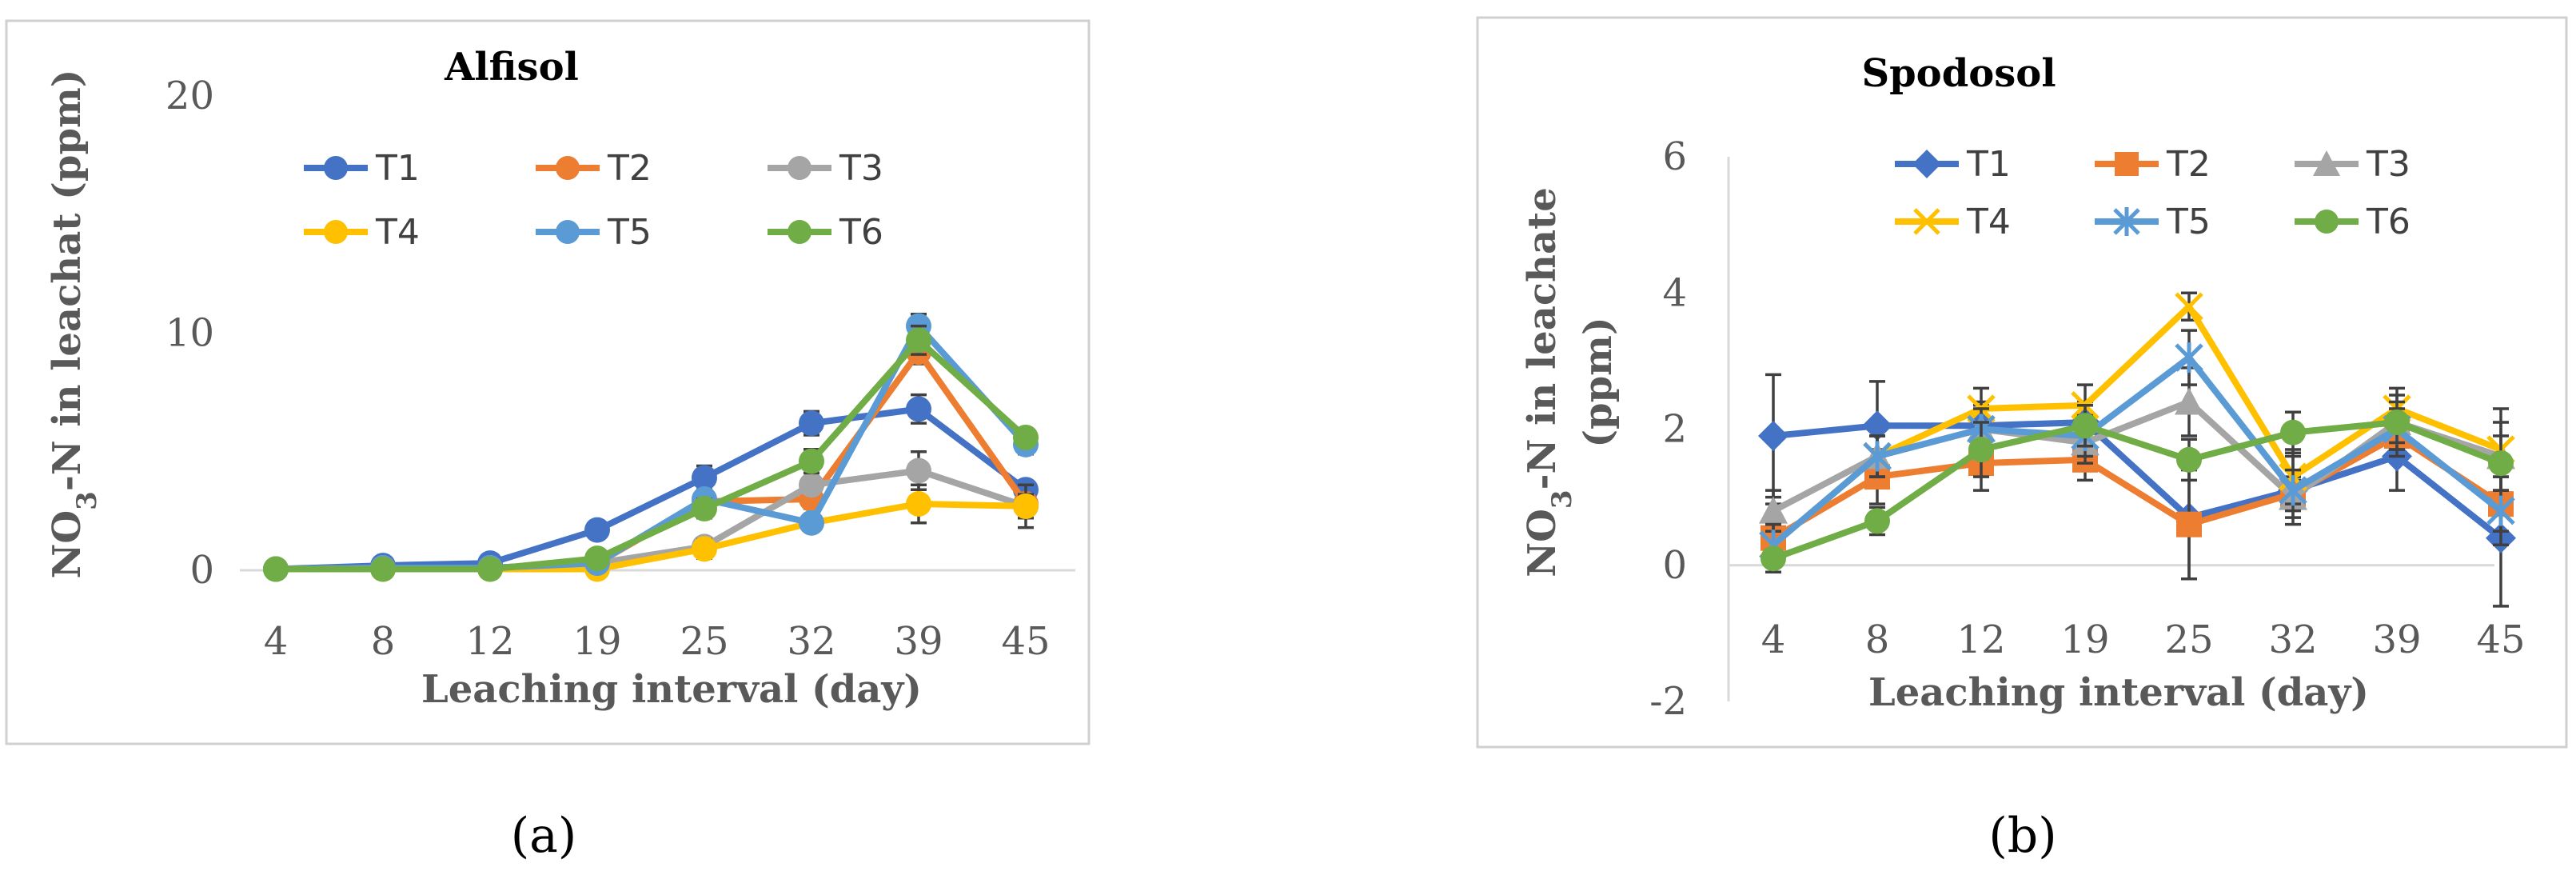 The width and height of the screenshot is (2576, 879). What do you see at coordinates (2153, 193) in the screenshot?
I see `legend-b: T1 T2 T3 T4 T5 T6` at bounding box center [2153, 193].